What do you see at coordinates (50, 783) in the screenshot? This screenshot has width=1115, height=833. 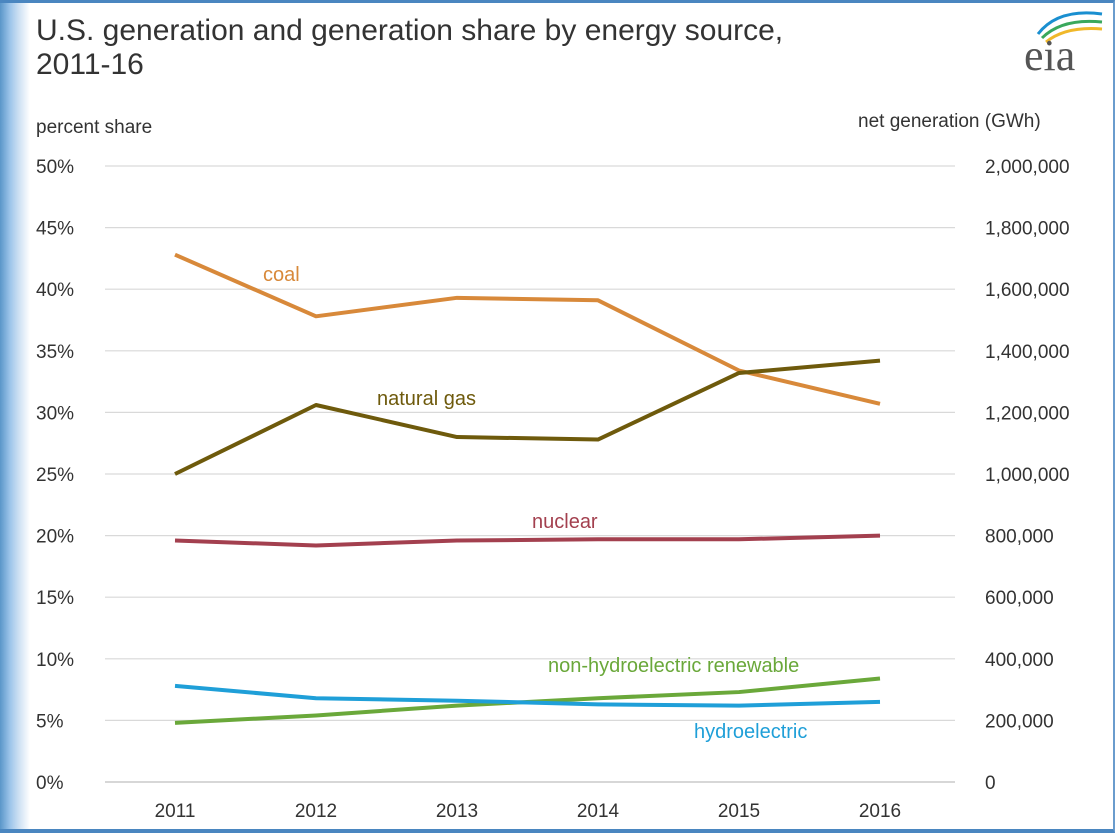 I see `left-tick-label: 0%` at bounding box center [50, 783].